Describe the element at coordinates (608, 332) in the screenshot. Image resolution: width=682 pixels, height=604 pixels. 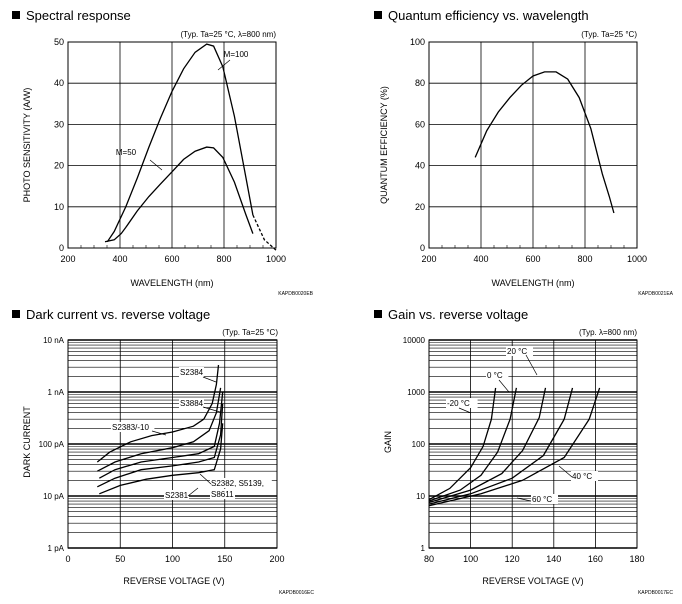
I see `condition-note: (Typ. λ=800 nm)` at that location.